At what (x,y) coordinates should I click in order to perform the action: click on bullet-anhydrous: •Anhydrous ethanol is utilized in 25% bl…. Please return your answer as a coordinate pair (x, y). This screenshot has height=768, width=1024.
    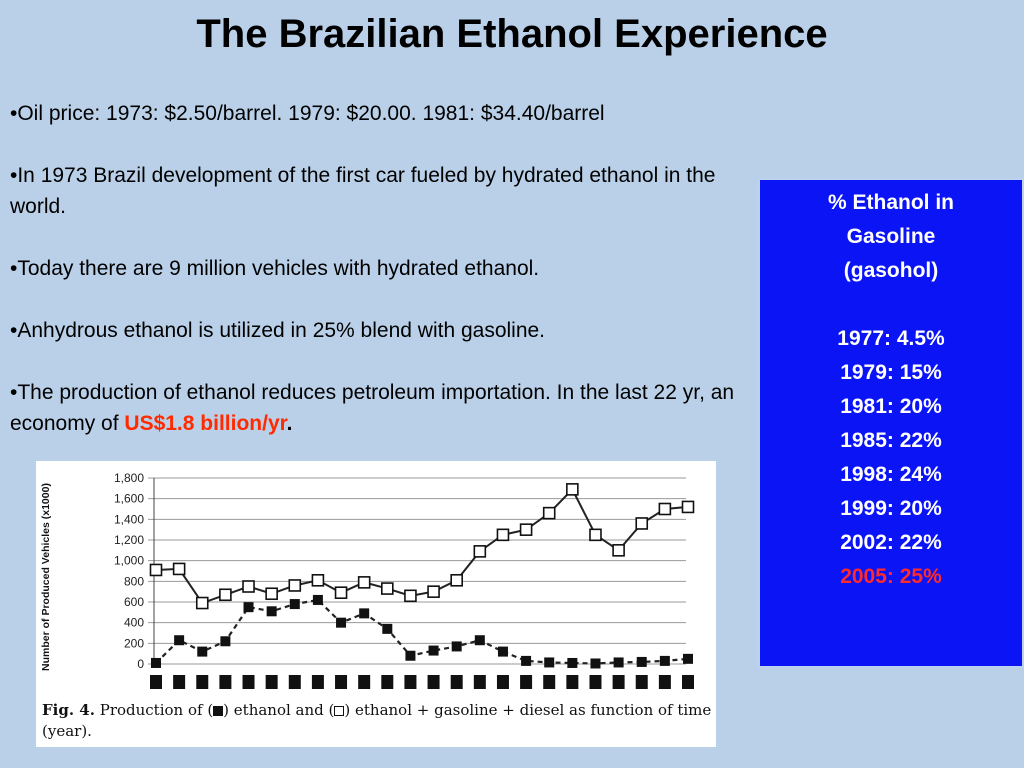
    Looking at the image, I should click on (278, 330).